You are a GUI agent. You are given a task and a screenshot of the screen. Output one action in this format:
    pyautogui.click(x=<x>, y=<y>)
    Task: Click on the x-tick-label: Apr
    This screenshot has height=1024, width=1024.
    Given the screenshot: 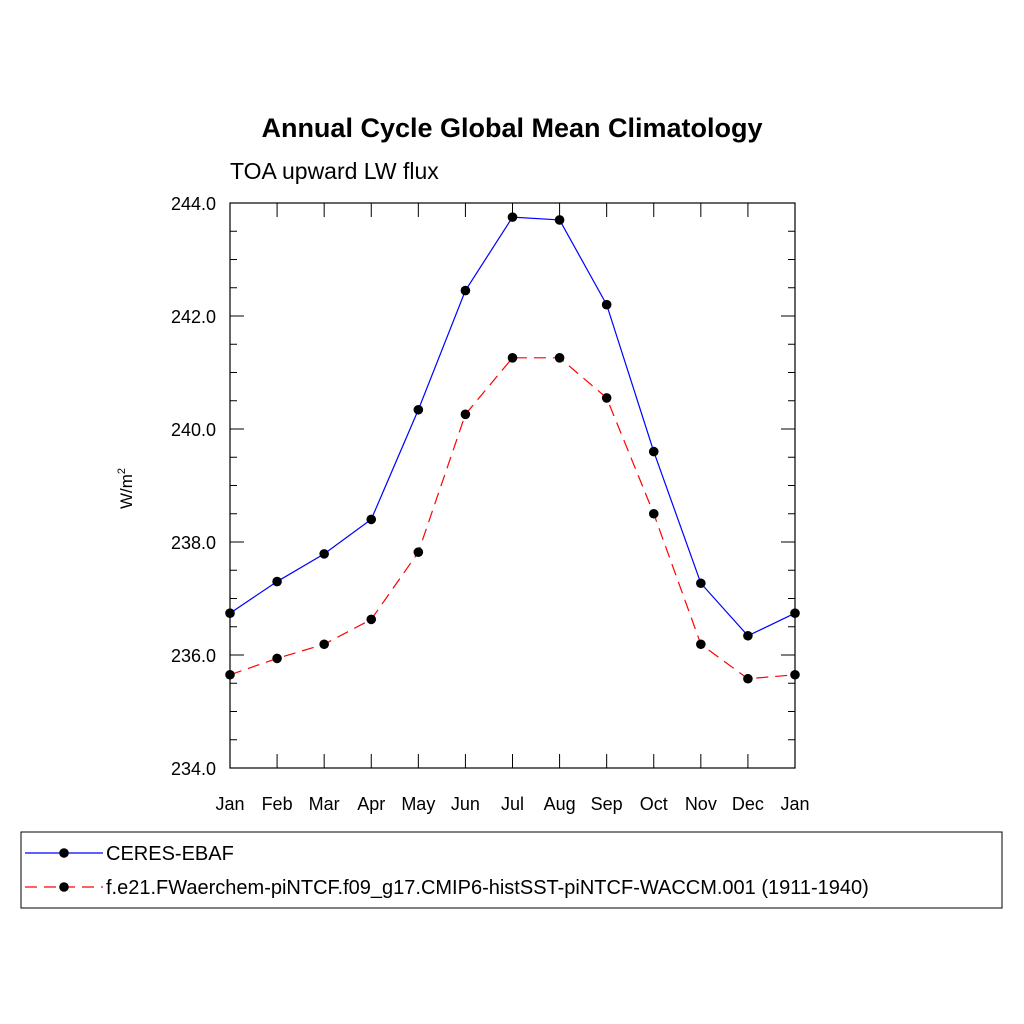 What is the action you would take?
    pyautogui.click(x=371, y=804)
    